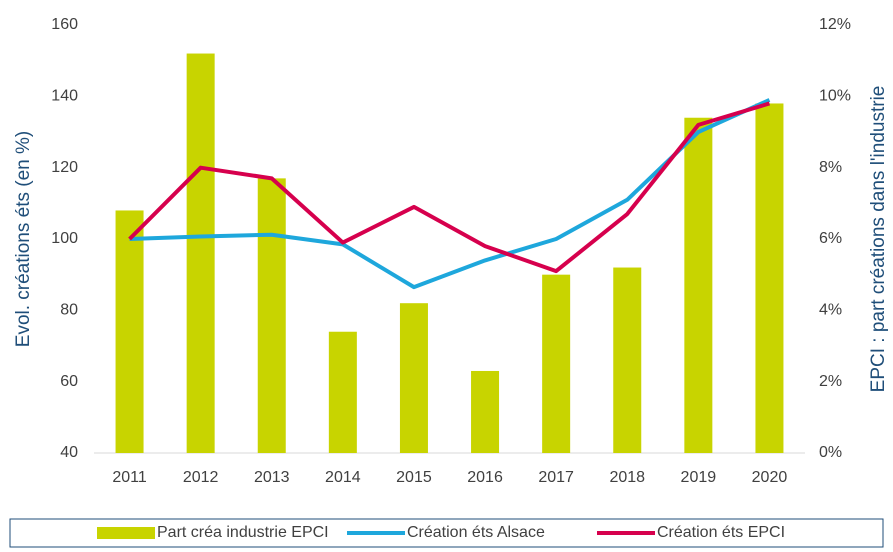  What do you see at coordinates (699, 477) in the screenshot?
I see `x-tick-label: 2019` at bounding box center [699, 477].